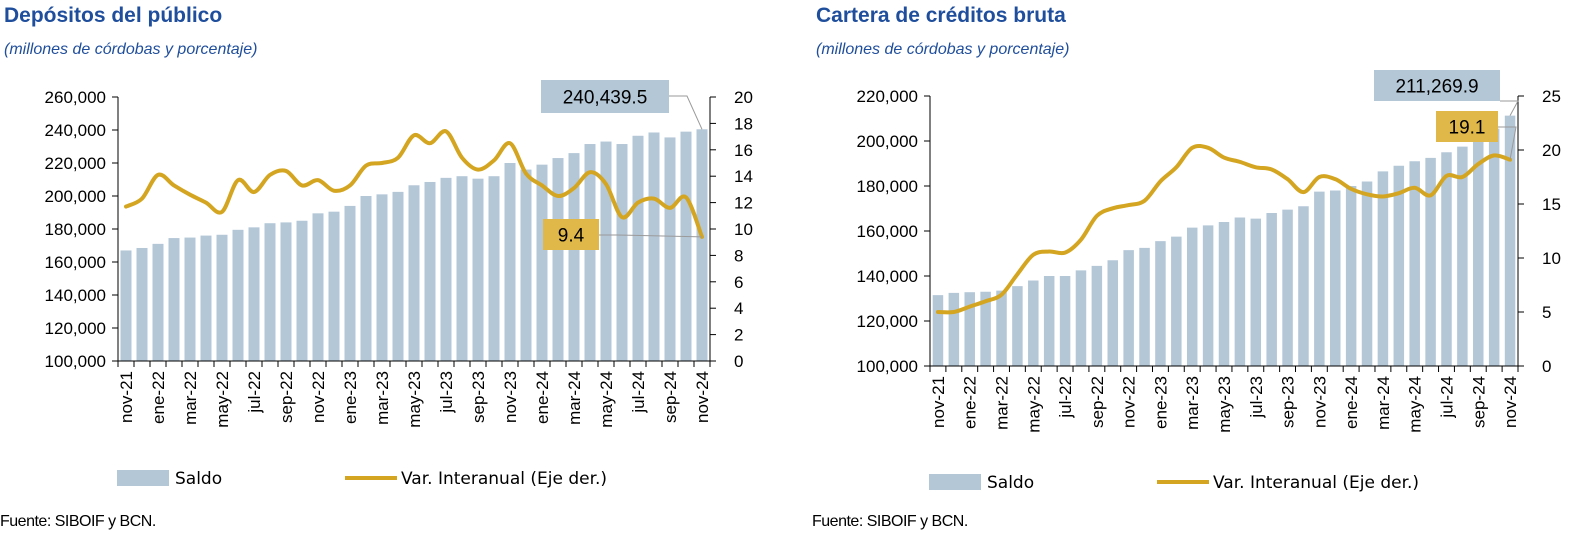 Image resolution: width=1595 pixels, height=541 pixels. Describe the element at coordinates (941, 15) in the screenshot. I see `chart-title: Cartera de créditos bruta` at that location.